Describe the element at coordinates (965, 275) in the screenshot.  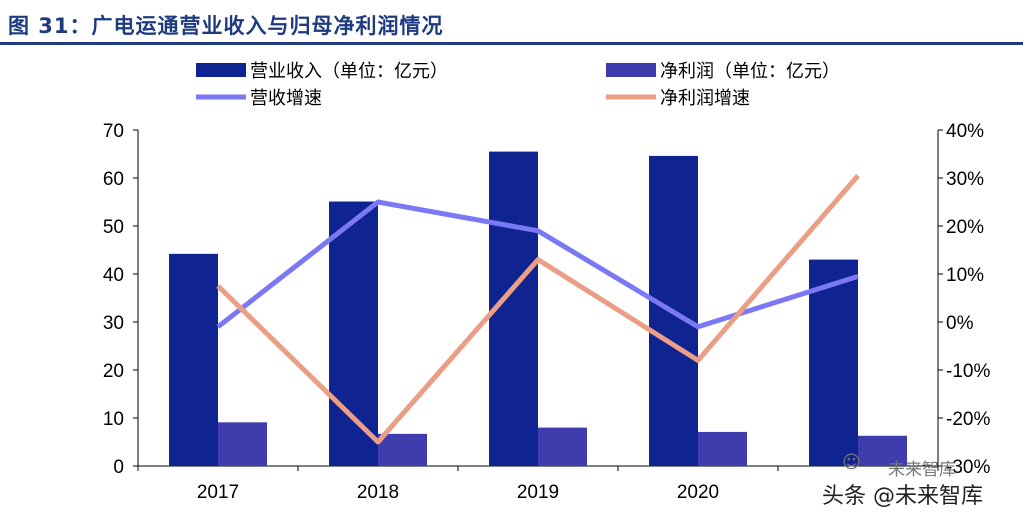
I see `y-right-tick-label: 10%` at that location.